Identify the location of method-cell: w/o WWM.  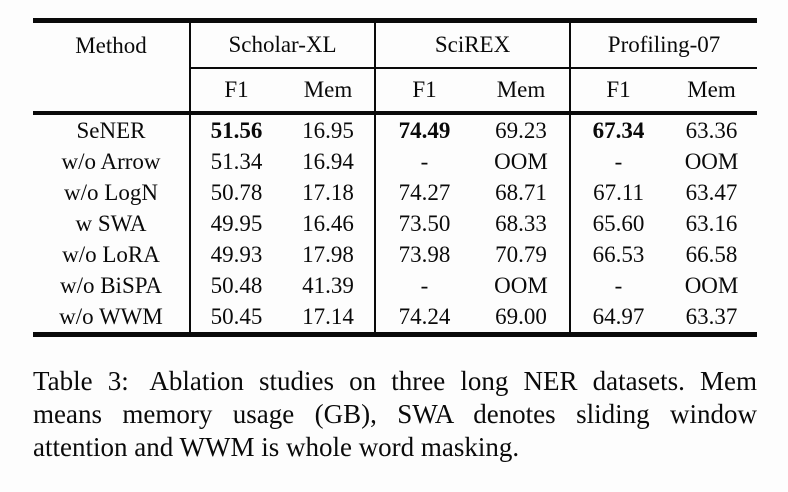
(111, 316).